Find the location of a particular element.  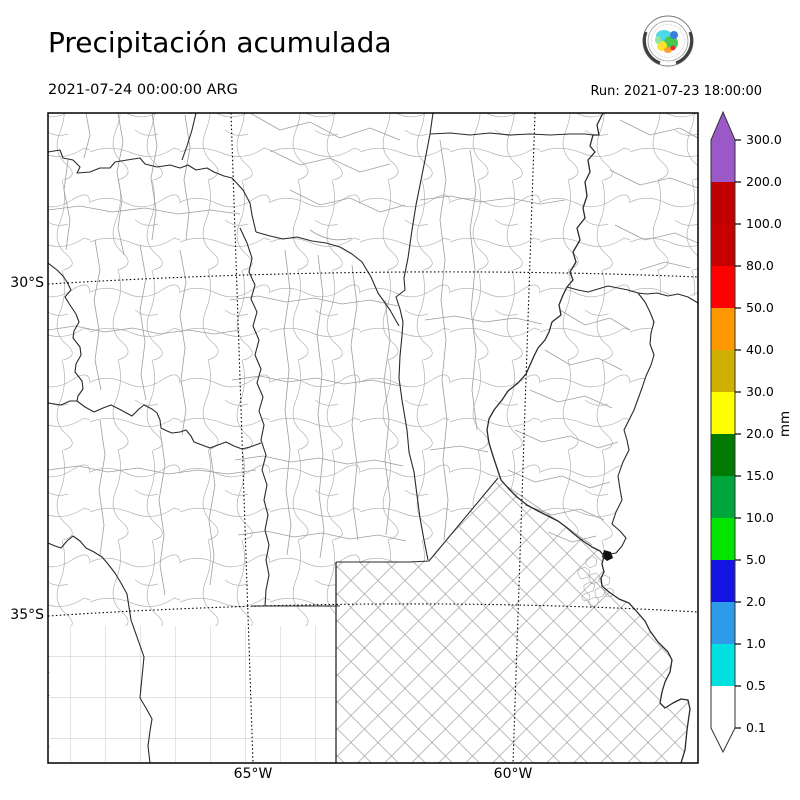

colorbar-tick-label: 5.0 is located at coordinates (756, 559).